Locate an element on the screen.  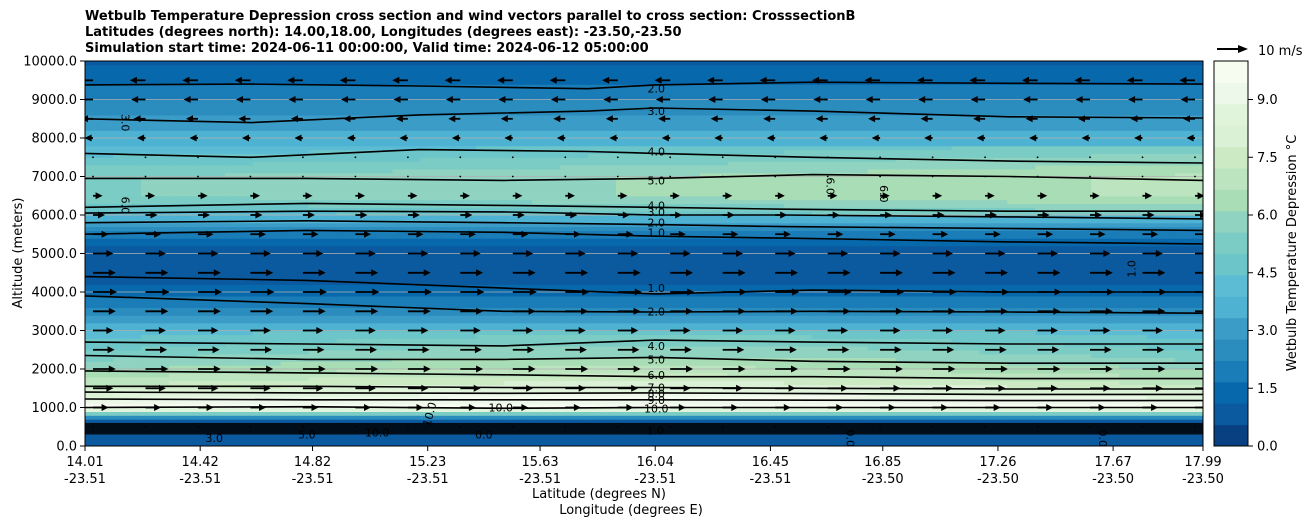
contour-label: 5.0 is located at coordinates (656, 359).